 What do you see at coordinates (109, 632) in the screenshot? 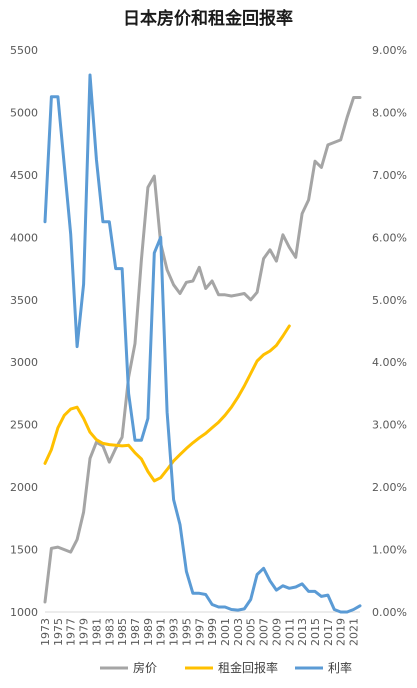
I see `x-tick-label: 1983` at bounding box center [109, 632].